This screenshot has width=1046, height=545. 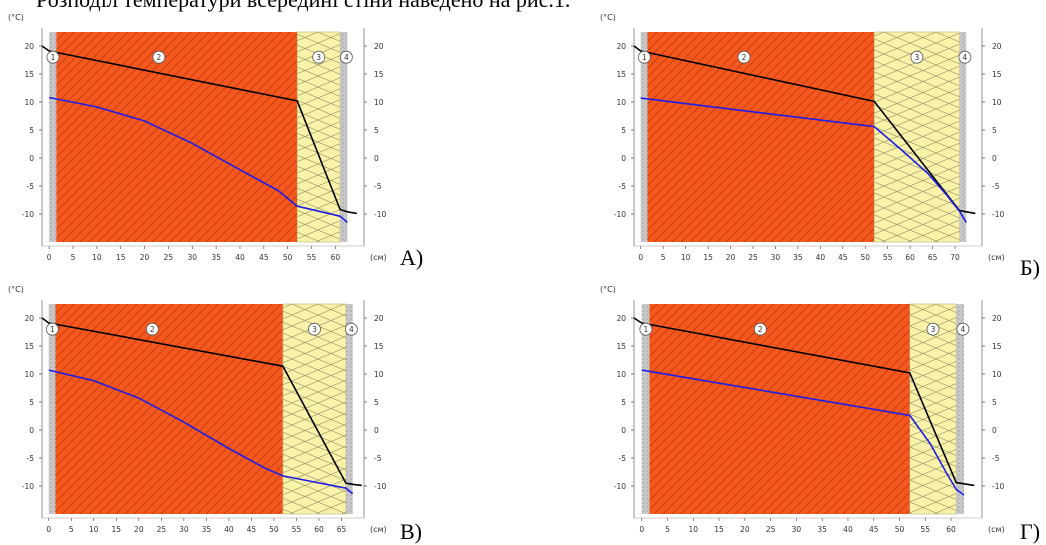 I want to click on panel-label-a: А), so click(x=412, y=257).